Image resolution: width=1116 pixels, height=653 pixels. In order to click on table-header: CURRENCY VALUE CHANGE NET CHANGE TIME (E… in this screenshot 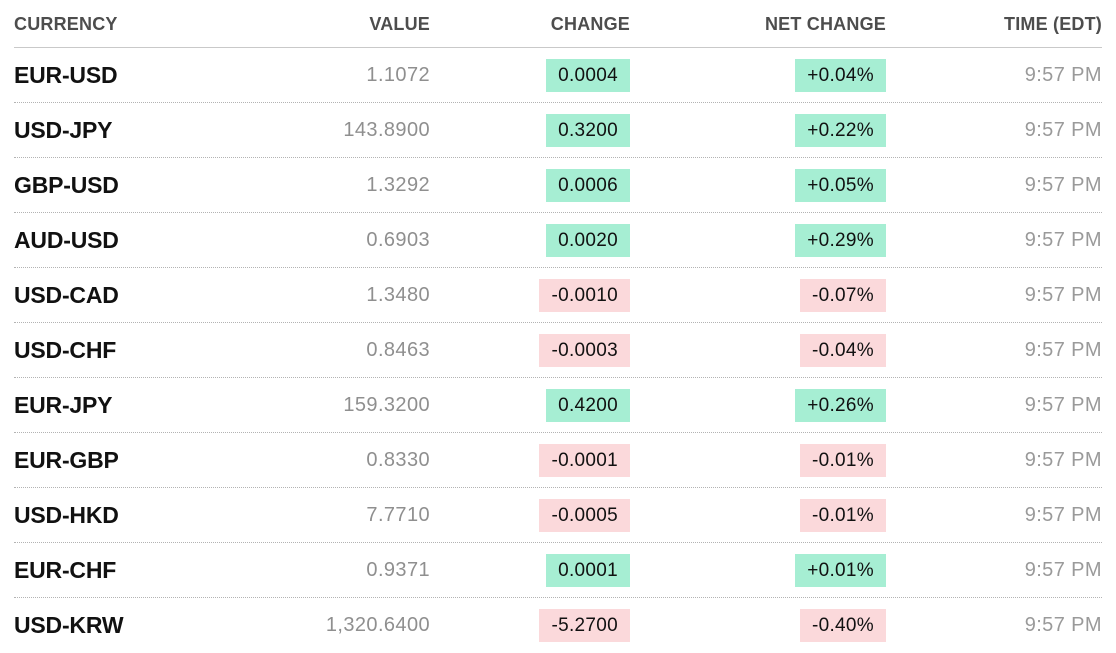, I will do `click(558, 24)`.